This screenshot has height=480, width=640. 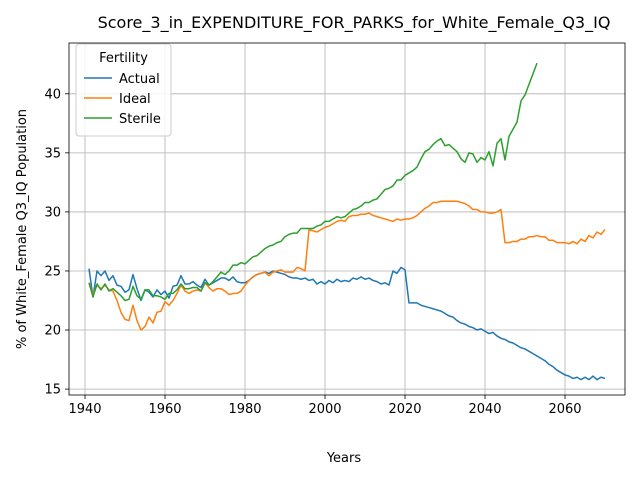 What do you see at coordinates (52, 212) in the screenshot?
I see `y-tick-label: 30` at bounding box center [52, 212].